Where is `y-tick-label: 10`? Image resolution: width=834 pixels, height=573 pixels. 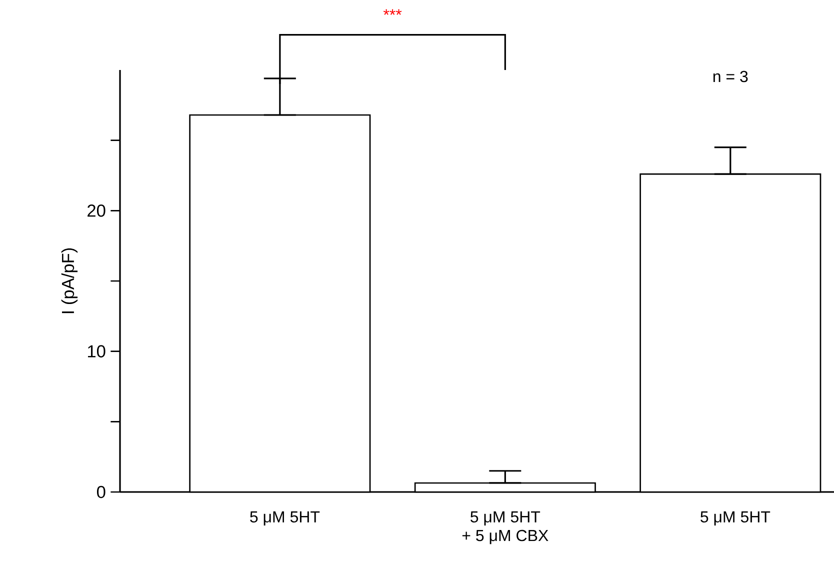 y-tick-label: 10 is located at coordinates (97, 351).